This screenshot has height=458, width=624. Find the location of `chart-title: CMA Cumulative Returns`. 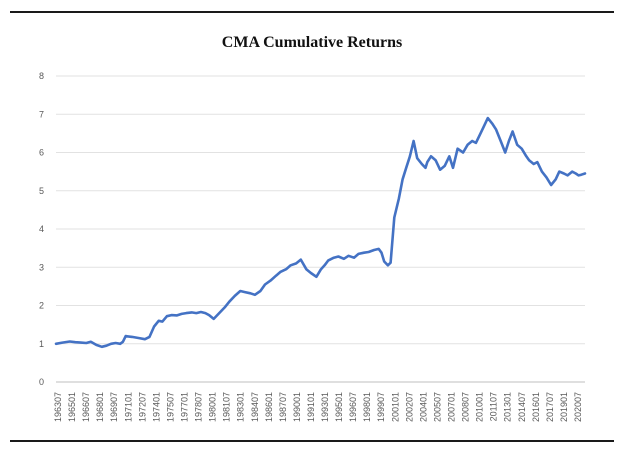

chart-title: CMA Cumulative Returns is located at coordinates (312, 42).